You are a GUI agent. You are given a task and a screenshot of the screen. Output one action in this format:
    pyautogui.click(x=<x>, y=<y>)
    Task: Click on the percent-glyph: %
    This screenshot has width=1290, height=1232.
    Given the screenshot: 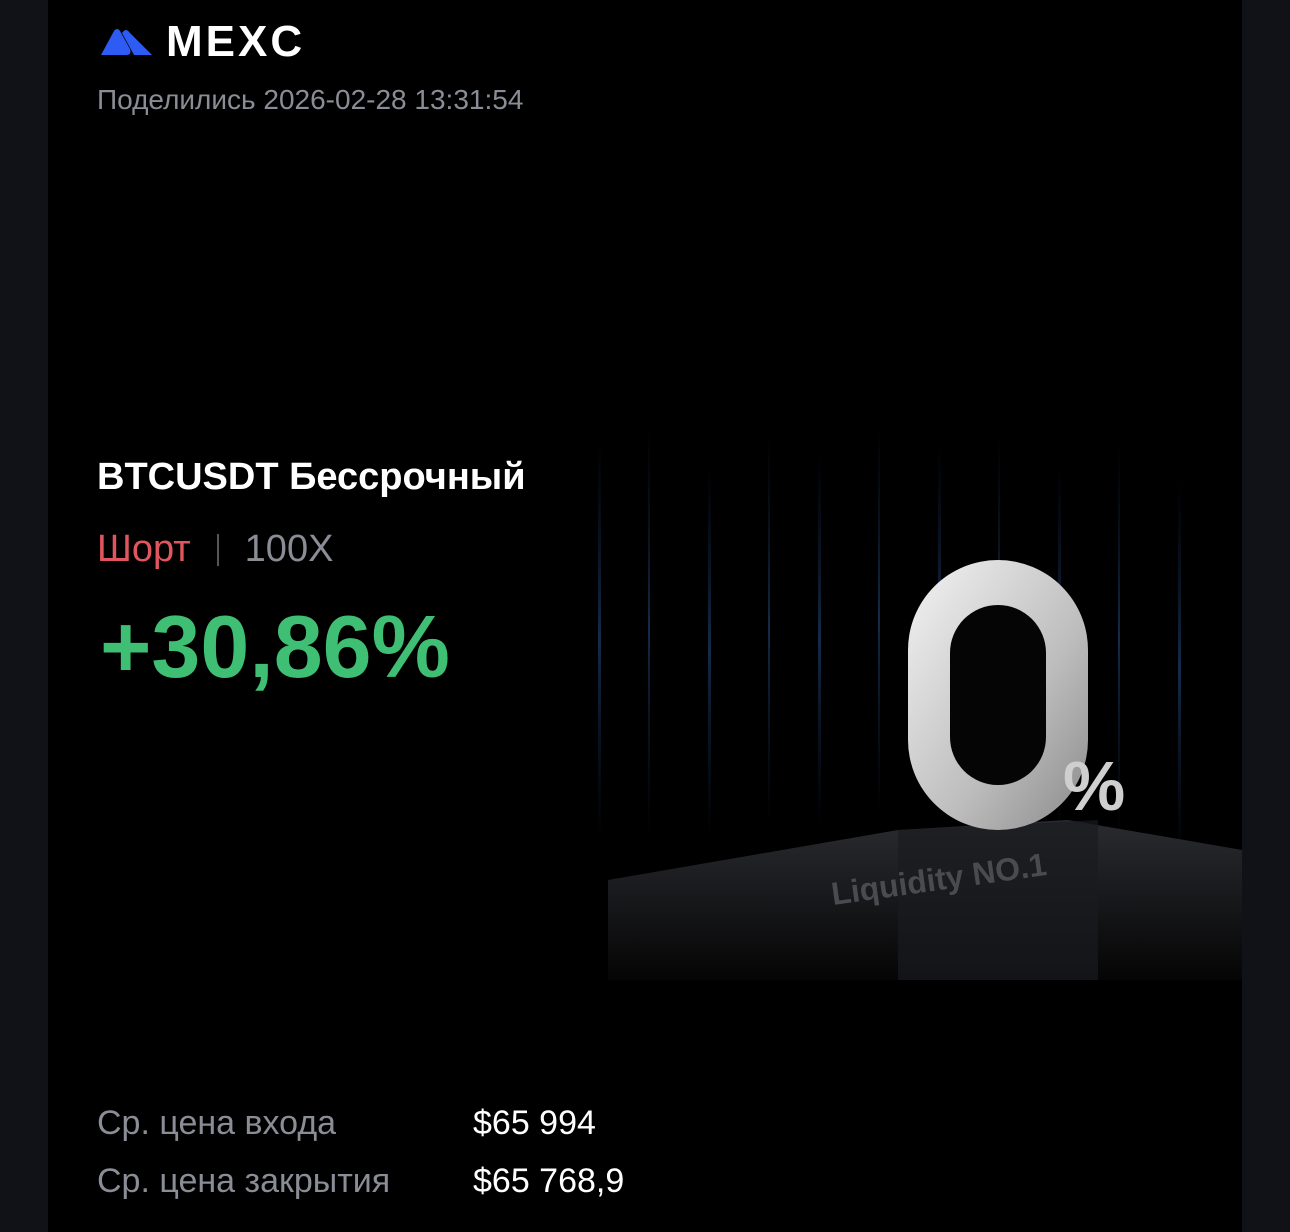 What is the action you would take?
    pyautogui.click(x=1094, y=786)
    